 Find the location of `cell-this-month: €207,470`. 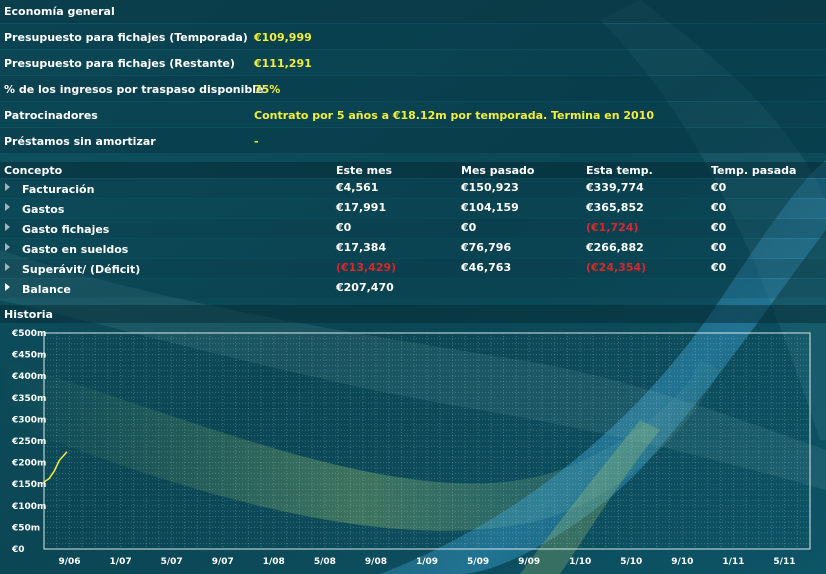

cell-this-month: €207,470 is located at coordinates (365, 287).